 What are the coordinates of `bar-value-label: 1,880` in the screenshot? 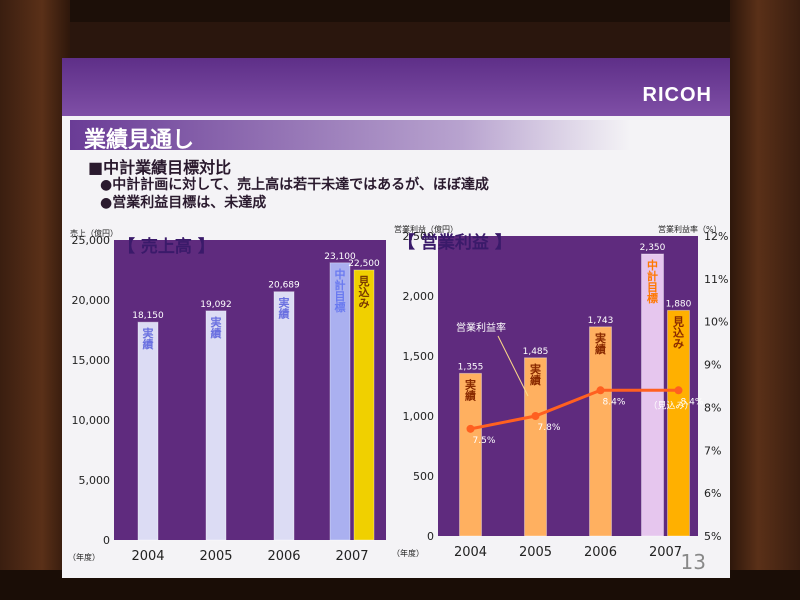 It's located at (679, 304).